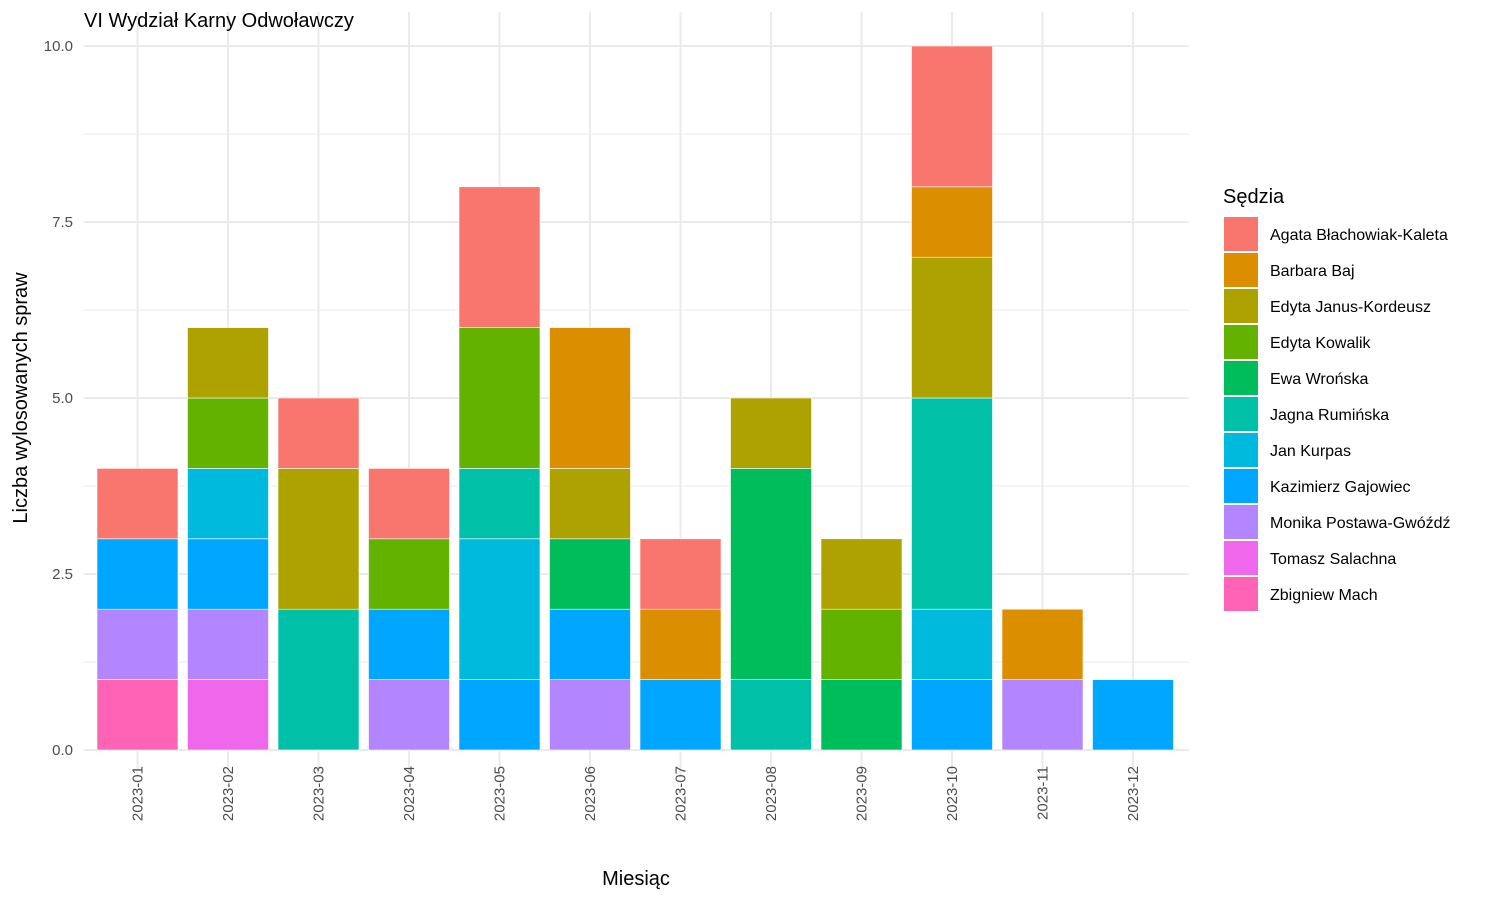  Describe the element at coordinates (1360, 523) in the screenshot. I see `legend-label: Monika Postawa-Gwóźdź` at that location.